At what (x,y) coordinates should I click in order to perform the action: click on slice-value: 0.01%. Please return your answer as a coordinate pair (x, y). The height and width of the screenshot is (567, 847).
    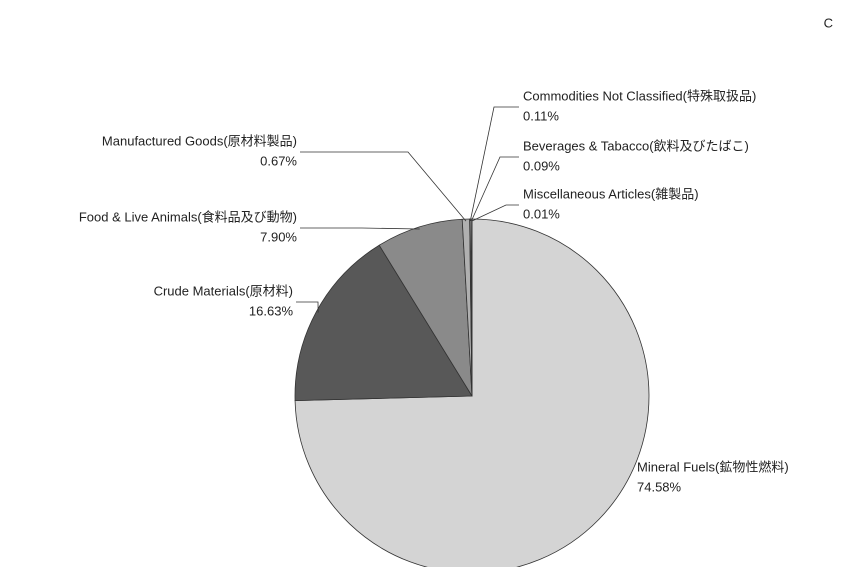
    Looking at the image, I should click on (541, 213).